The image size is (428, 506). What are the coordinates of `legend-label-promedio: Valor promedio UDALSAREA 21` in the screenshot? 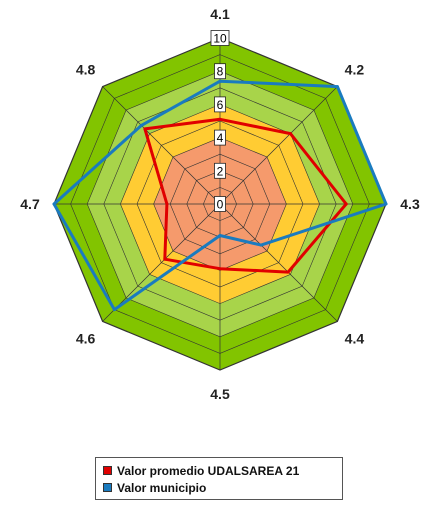 It's located at (208, 470).